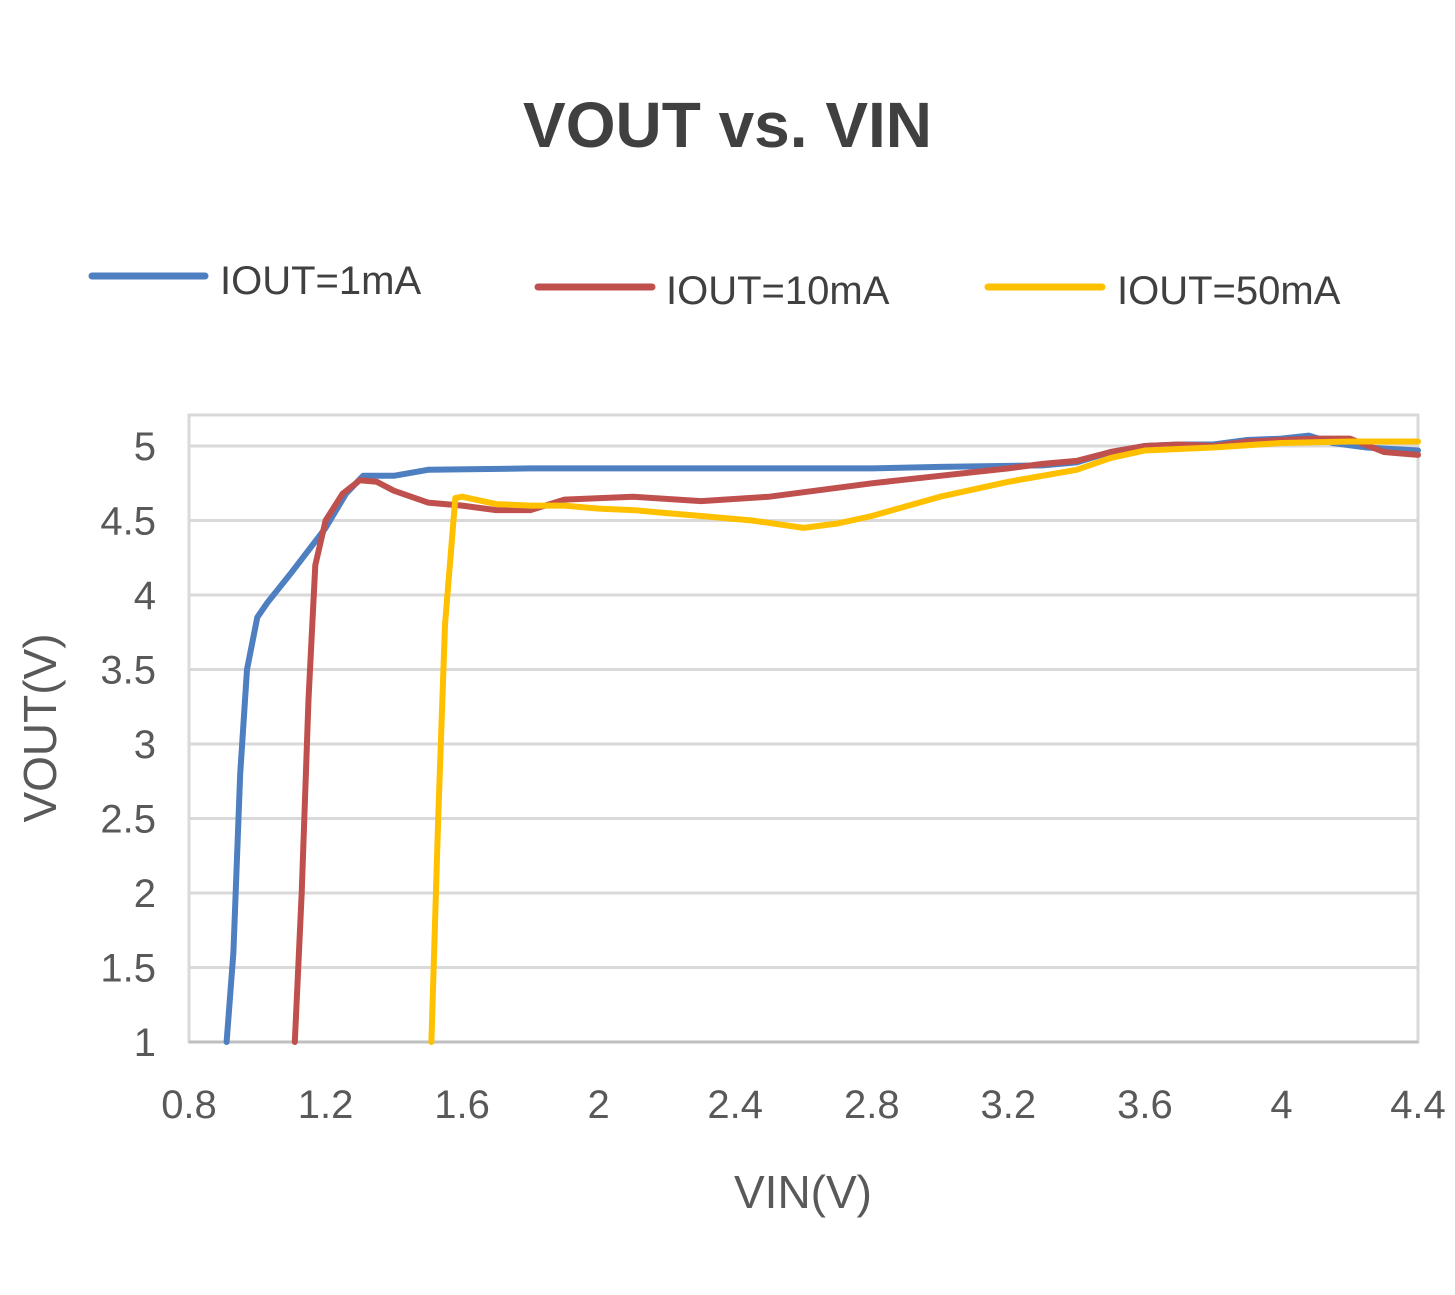  I want to click on legend-item: IOUT=1mA, so click(254, 281).